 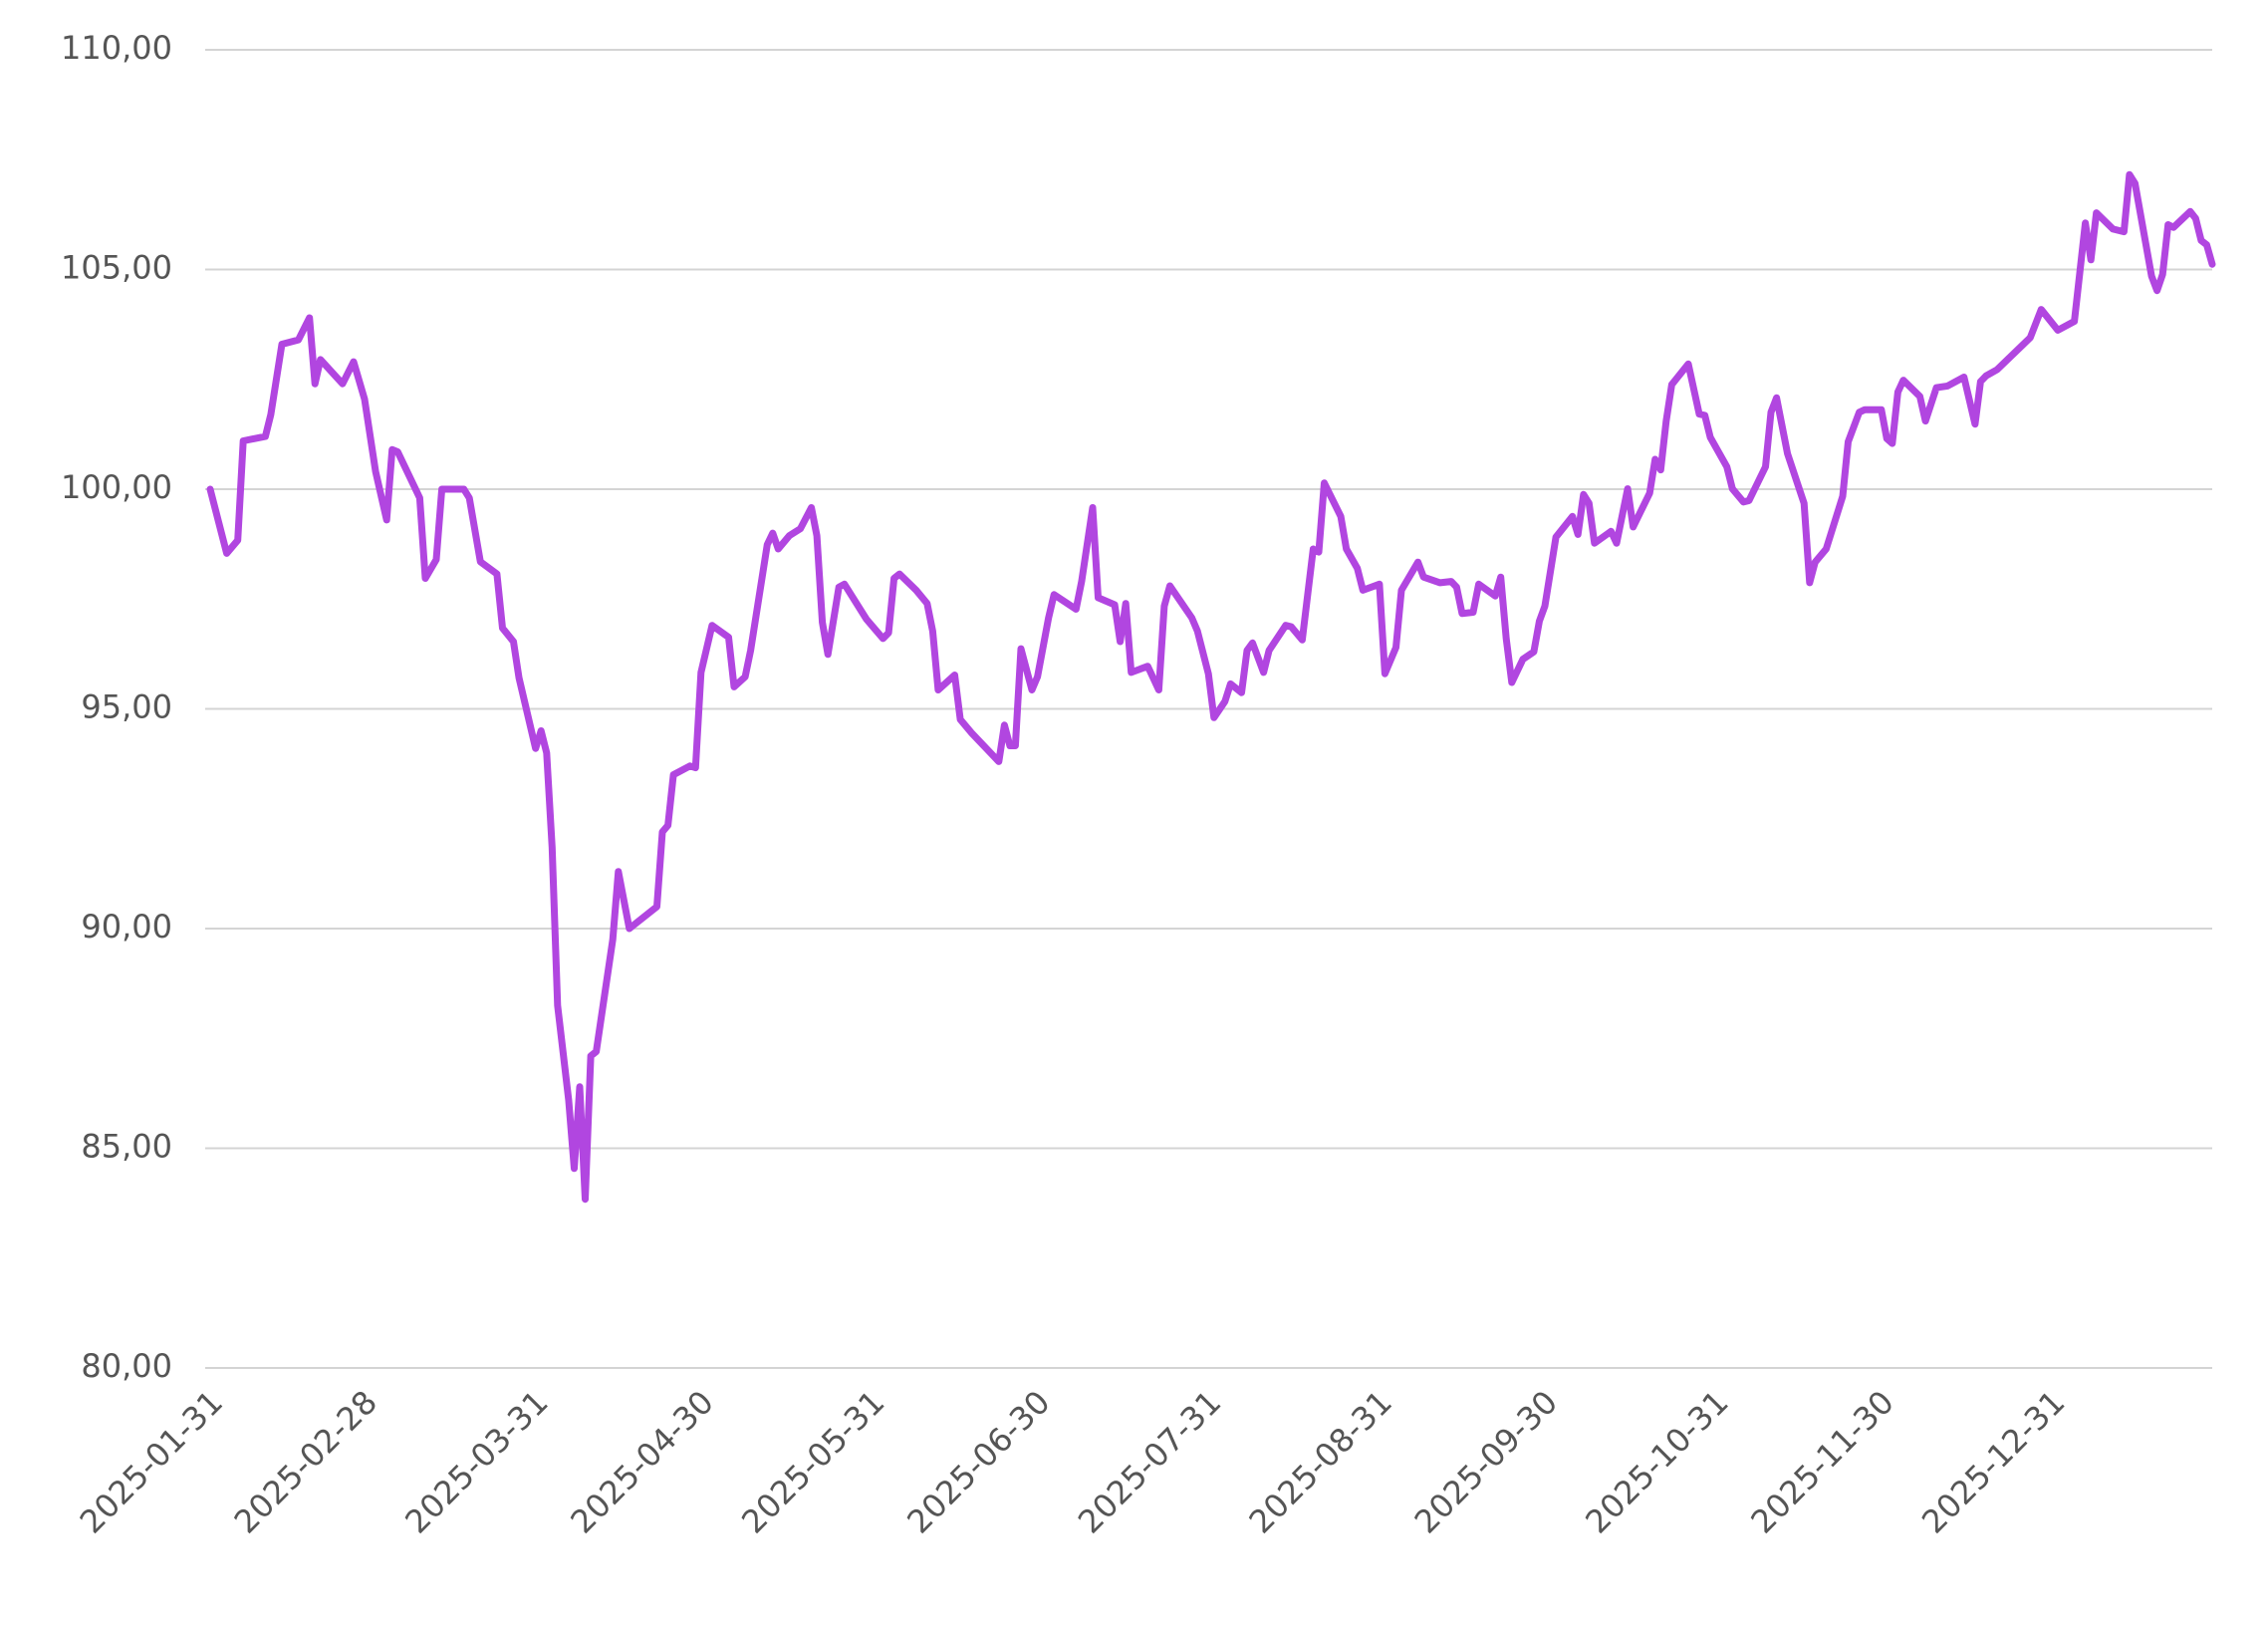 I want to click on x-tick-label: 2025-10-31, so click(x=1656, y=1461).